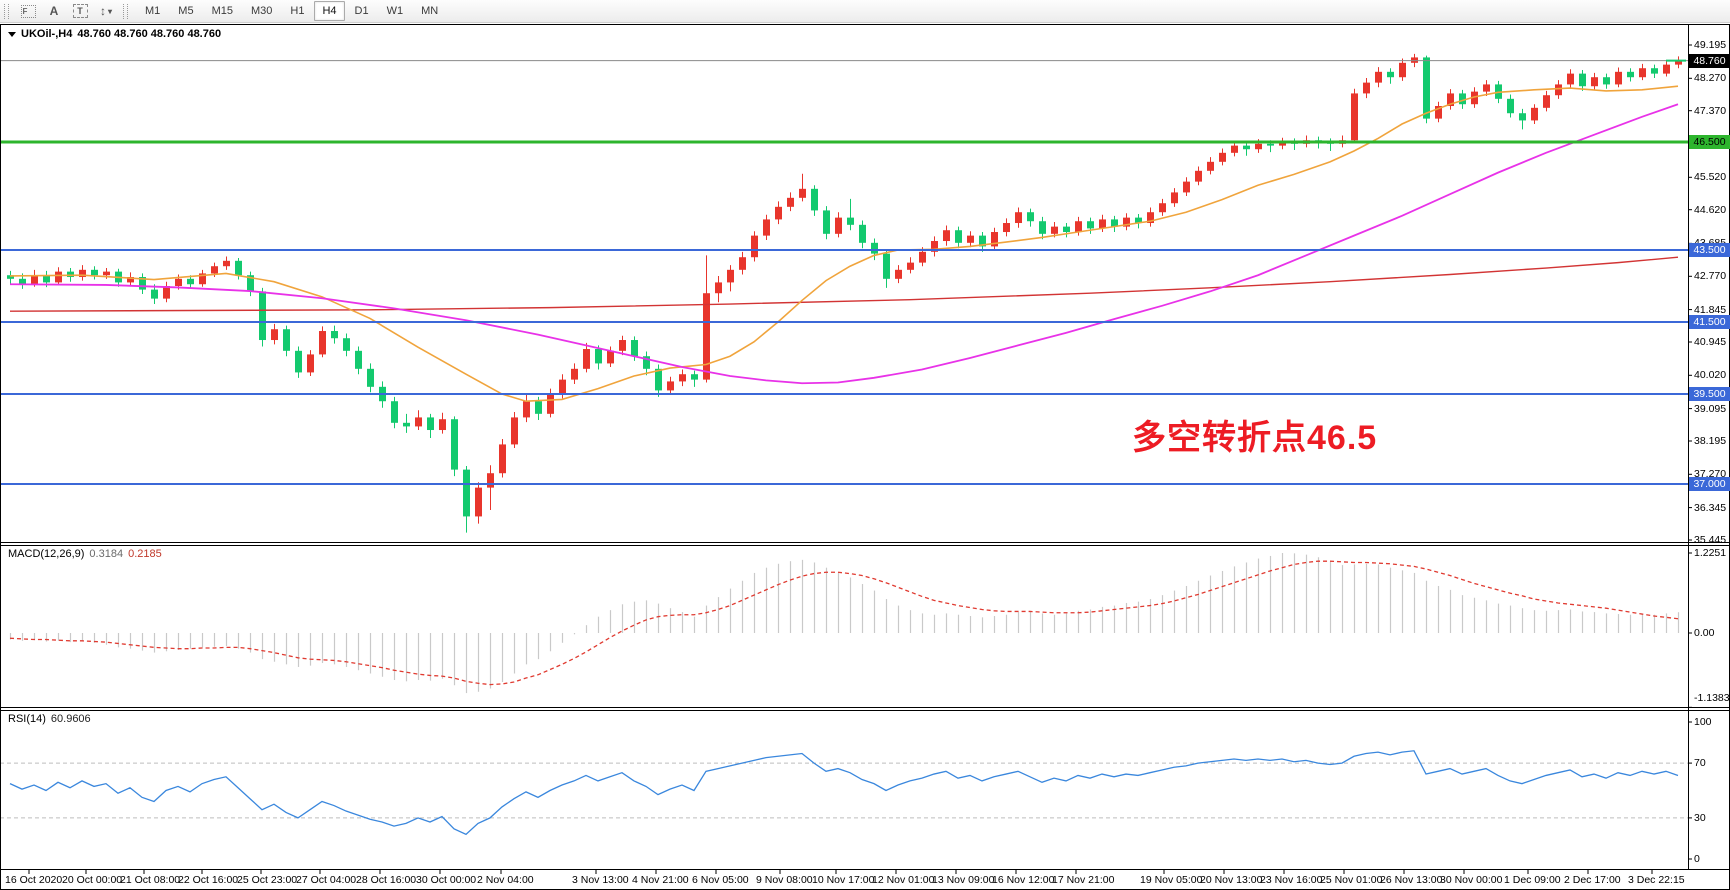 Image resolution: width=1730 pixels, height=890 pixels. What do you see at coordinates (430, 11) in the screenshot?
I see `period-button-mn: MN` at bounding box center [430, 11].